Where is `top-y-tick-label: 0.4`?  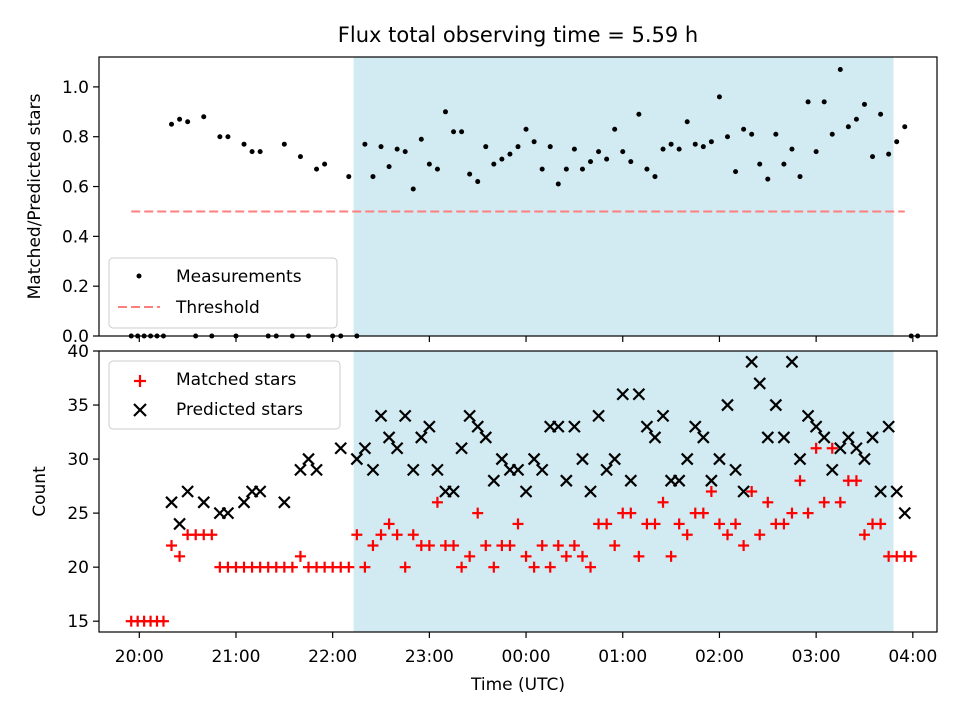 top-y-tick-label: 0.4 is located at coordinates (75, 237).